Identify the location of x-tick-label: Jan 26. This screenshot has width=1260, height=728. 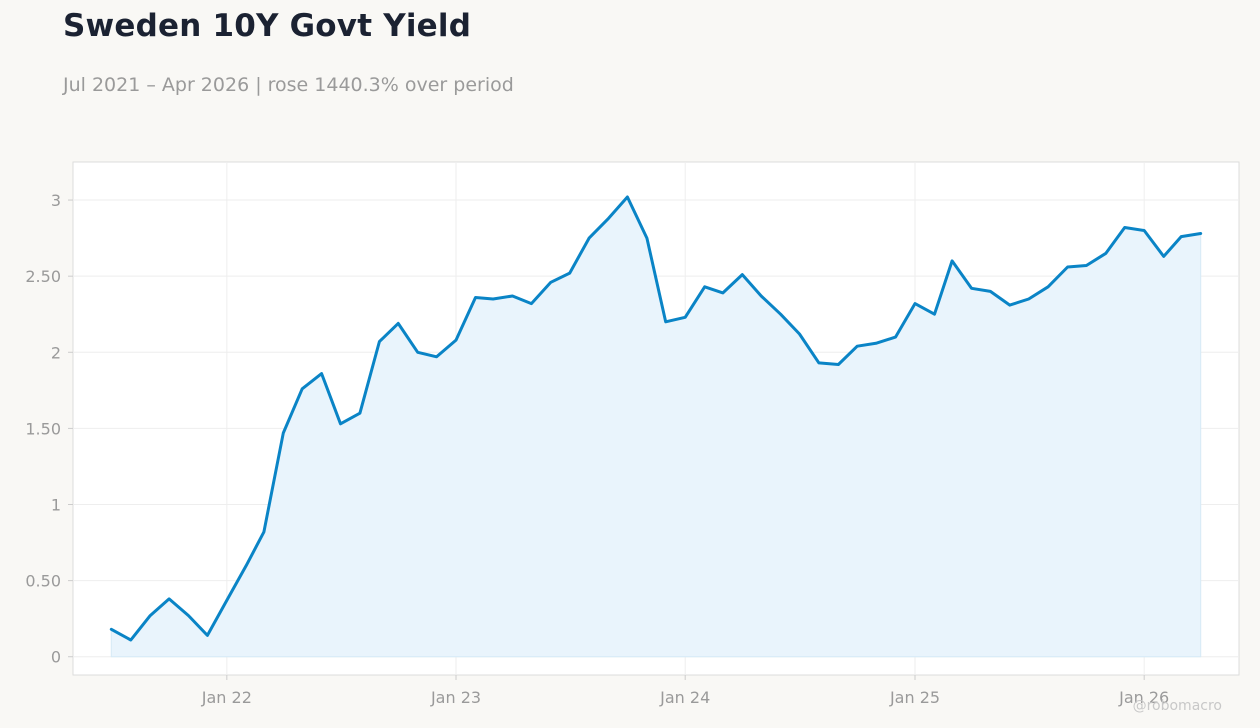
(1143, 697).